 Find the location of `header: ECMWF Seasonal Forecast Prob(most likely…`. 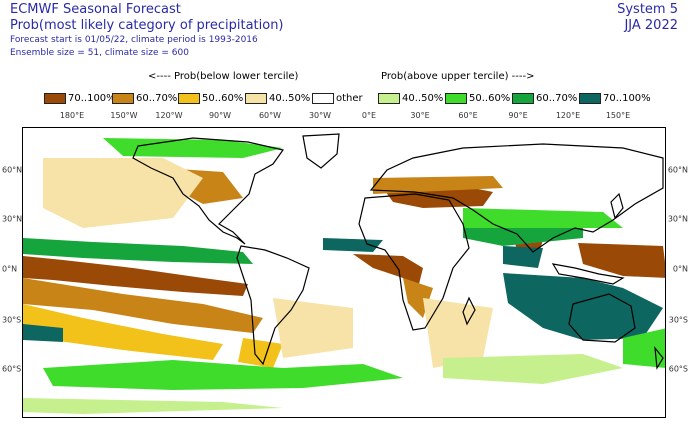

header: ECMWF Seasonal Forecast Prob(most likely… is located at coordinates (147, 31).